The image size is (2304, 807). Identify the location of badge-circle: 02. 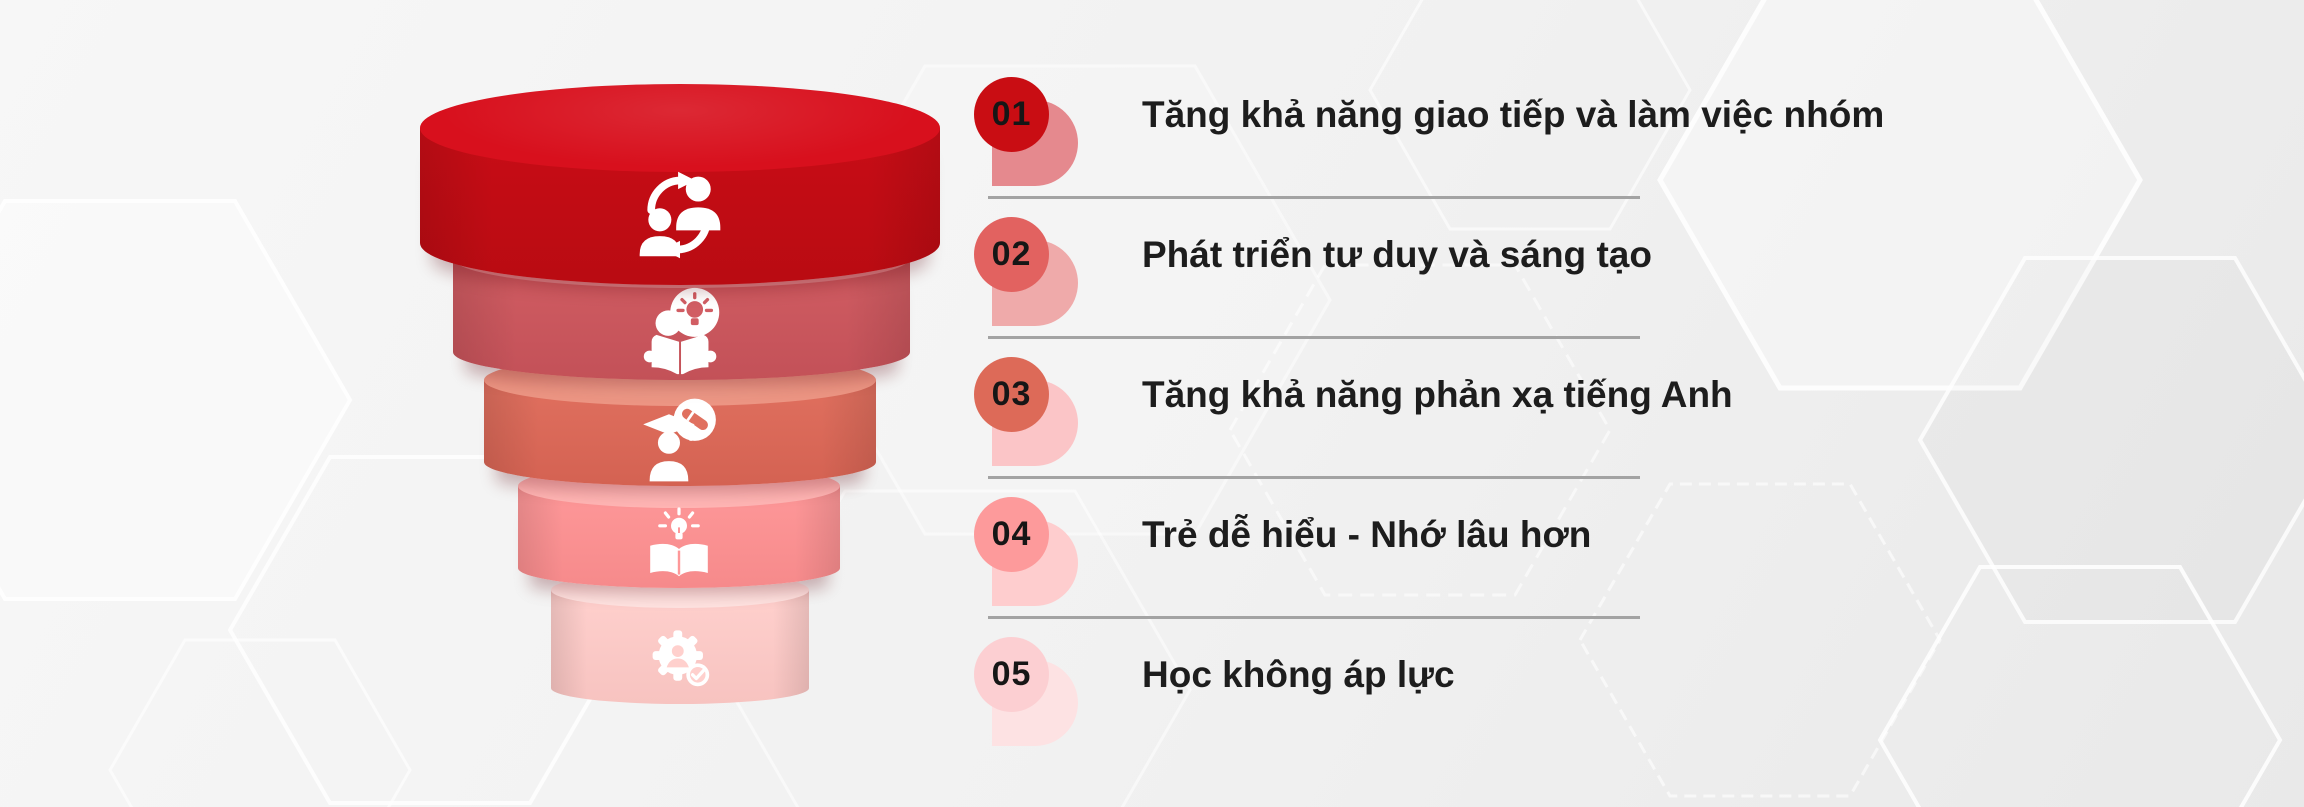
(1011, 254).